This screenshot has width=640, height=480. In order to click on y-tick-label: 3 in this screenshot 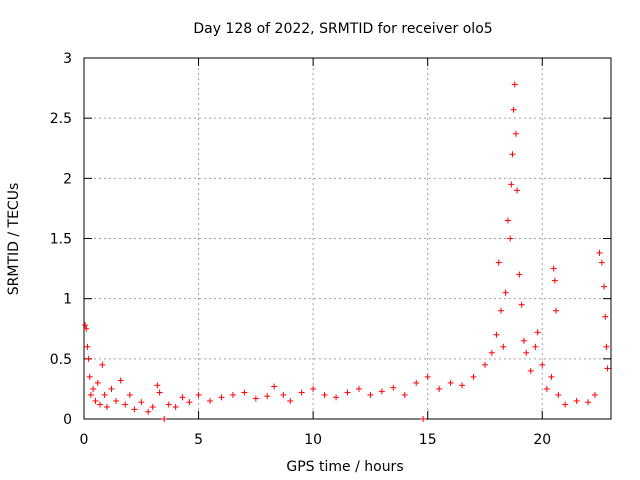, I will do `click(67, 59)`.